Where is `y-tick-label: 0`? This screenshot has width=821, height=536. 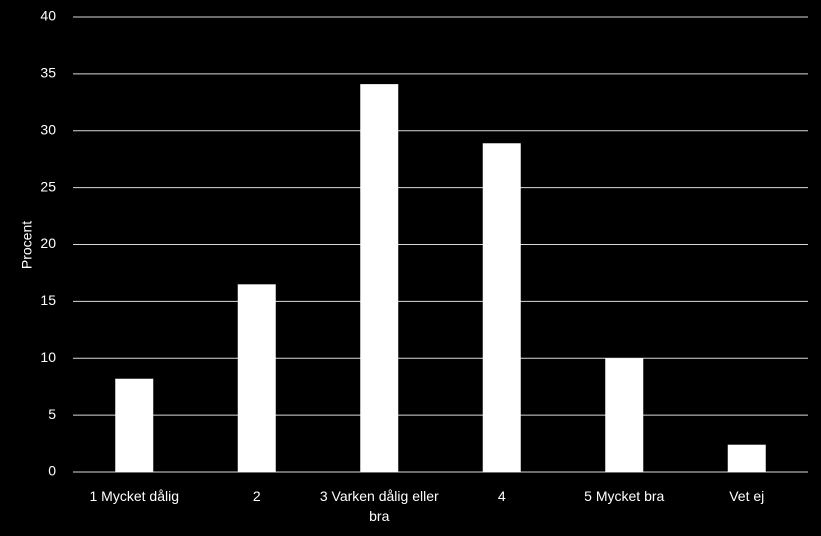 y-tick-label: 0 is located at coordinates (52, 471).